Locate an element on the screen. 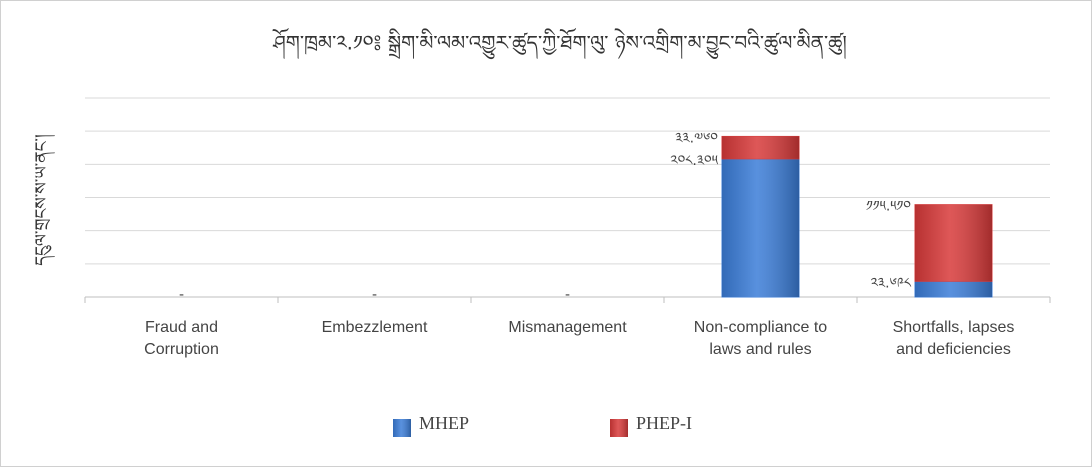  x-tick-label: Mismanagement is located at coordinates (567, 327).